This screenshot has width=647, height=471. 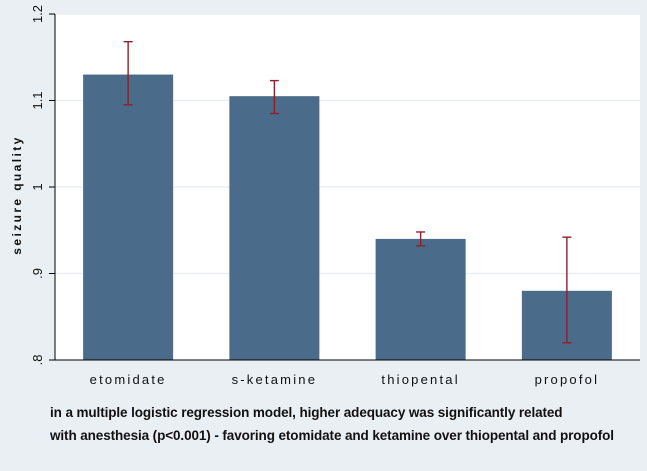 I want to click on caption-underlined-comma: ,, so click(x=294, y=412).